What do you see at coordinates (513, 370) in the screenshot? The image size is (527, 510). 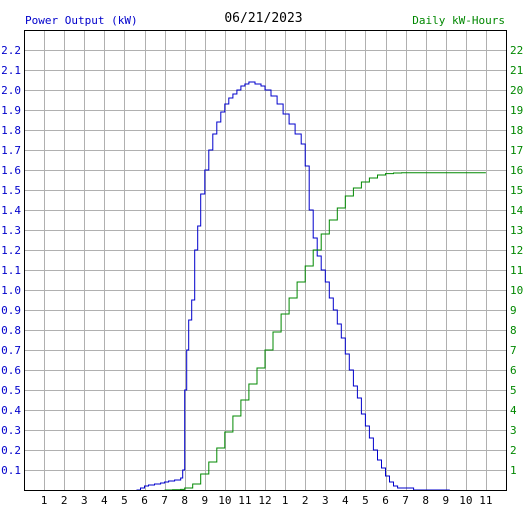 I see `right-tick-label: 6` at bounding box center [513, 370].